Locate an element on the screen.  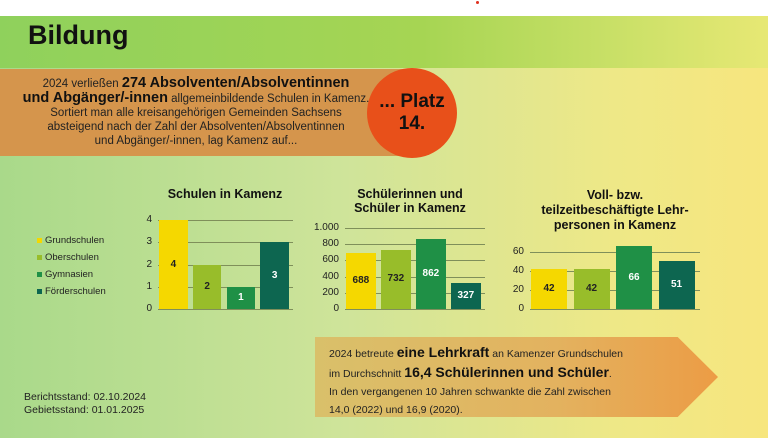
report-date: Berichtsstand: 02.10.2024 is located at coordinates (85, 397).